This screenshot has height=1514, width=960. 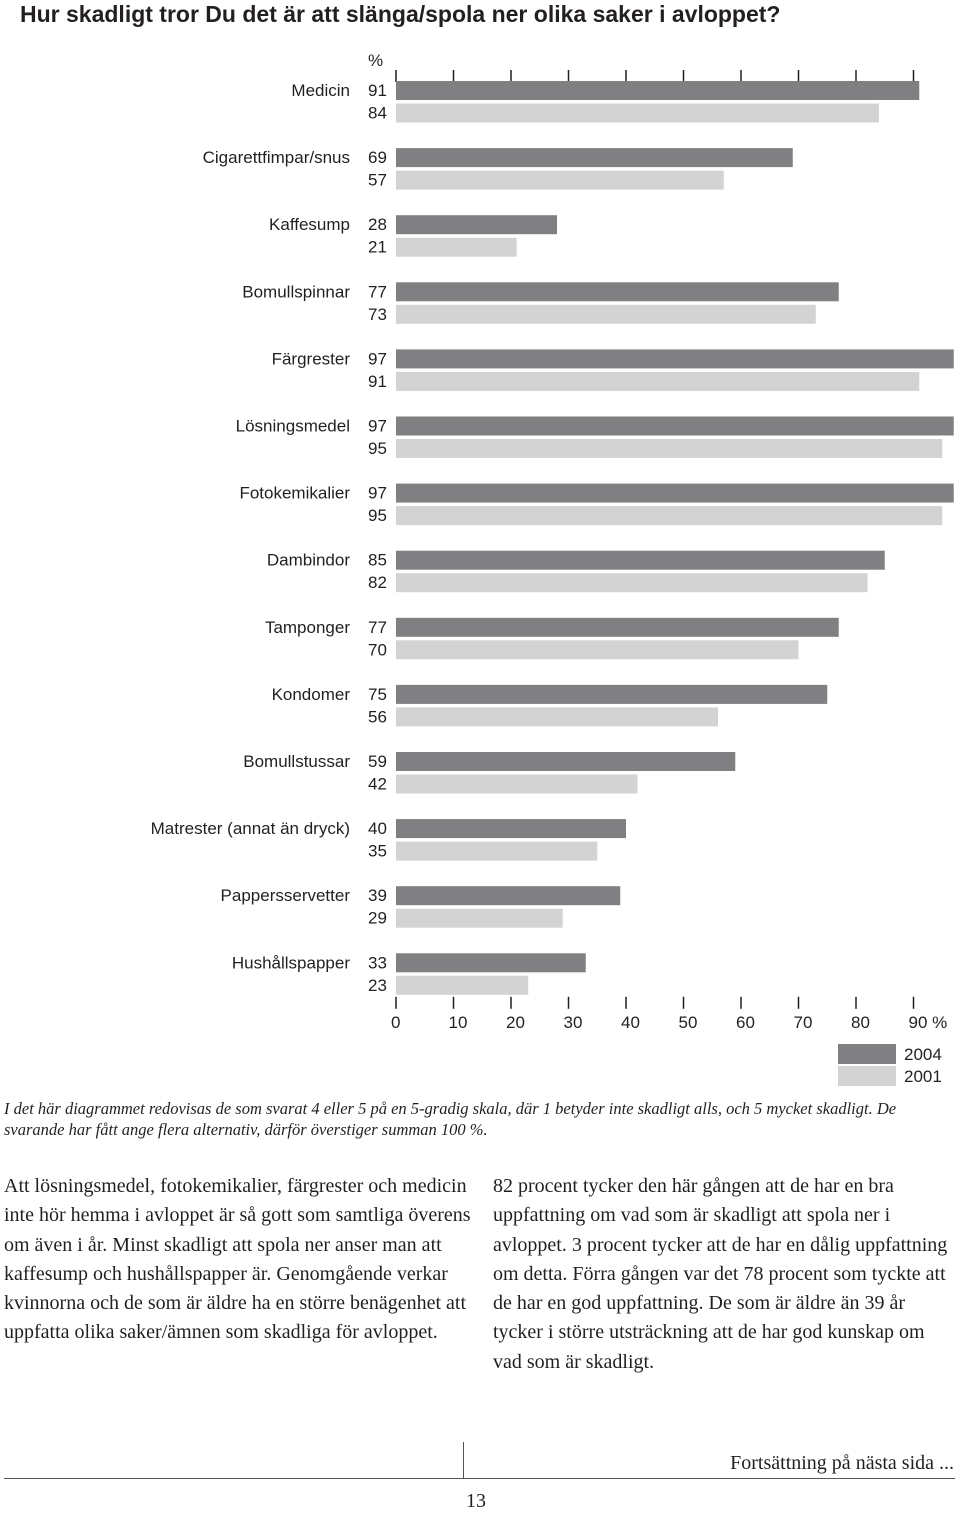 What do you see at coordinates (377, 716) in the screenshot?
I see `value-label-2001: 56` at bounding box center [377, 716].